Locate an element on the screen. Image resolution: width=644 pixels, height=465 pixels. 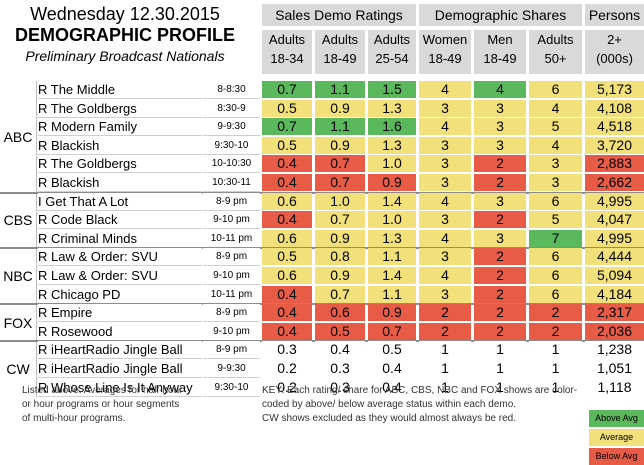
report-date: Wednesday 12.30.2015 is located at coordinates (125, 14).